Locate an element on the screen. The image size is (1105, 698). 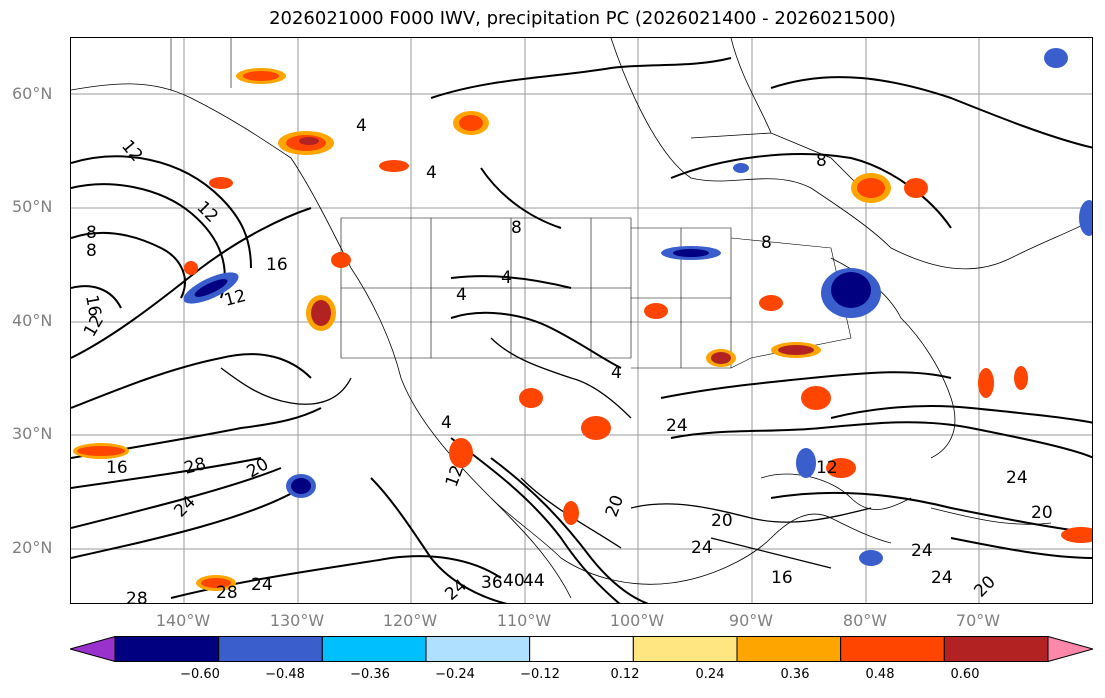
contour-label: 44 is located at coordinates (534, 581).